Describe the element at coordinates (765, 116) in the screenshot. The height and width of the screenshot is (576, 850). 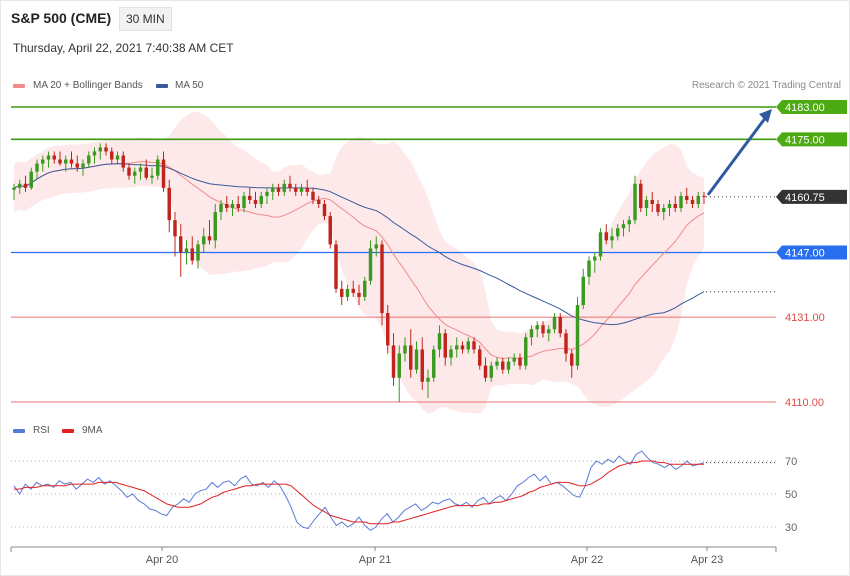
I see `forecast-arrow-head` at that location.